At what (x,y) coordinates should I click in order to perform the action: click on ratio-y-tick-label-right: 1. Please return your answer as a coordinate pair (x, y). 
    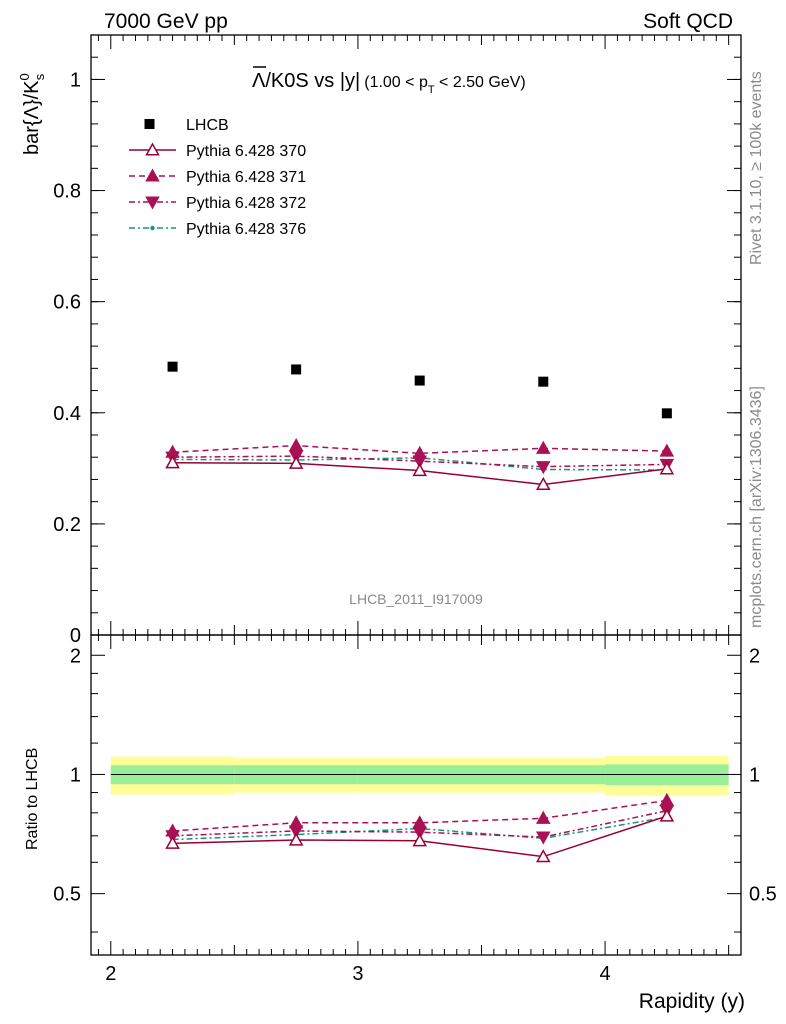
    Looking at the image, I should click on (754, 775).